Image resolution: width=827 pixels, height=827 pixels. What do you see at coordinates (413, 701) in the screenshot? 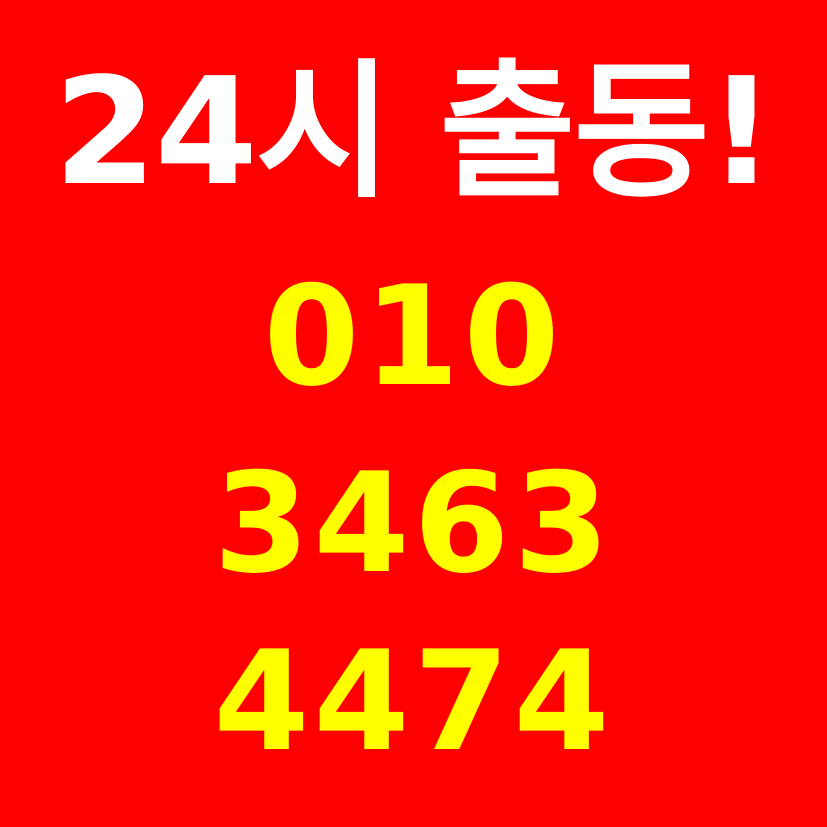
I see `phone-number-part-3: 4474` at bounding box center [413, 701].